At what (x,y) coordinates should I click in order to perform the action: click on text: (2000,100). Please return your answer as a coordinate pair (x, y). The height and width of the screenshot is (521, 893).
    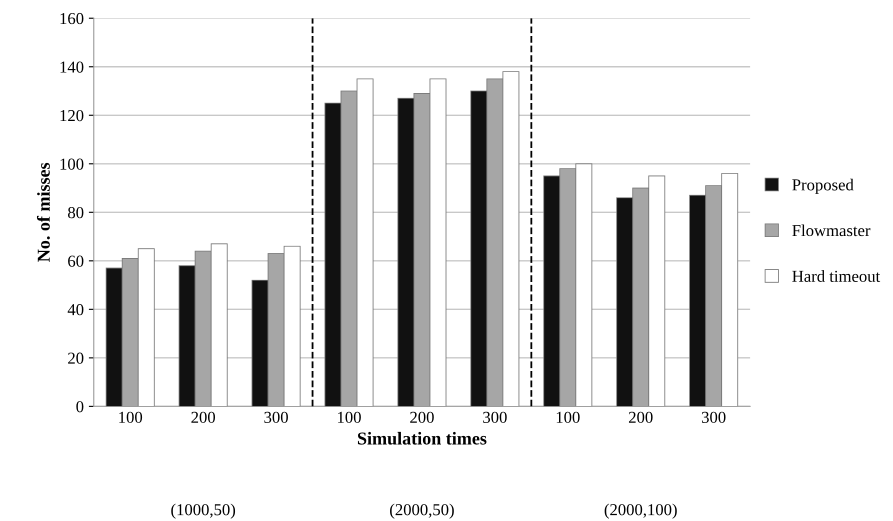
    Looking at the image, I should click on (640, 511).